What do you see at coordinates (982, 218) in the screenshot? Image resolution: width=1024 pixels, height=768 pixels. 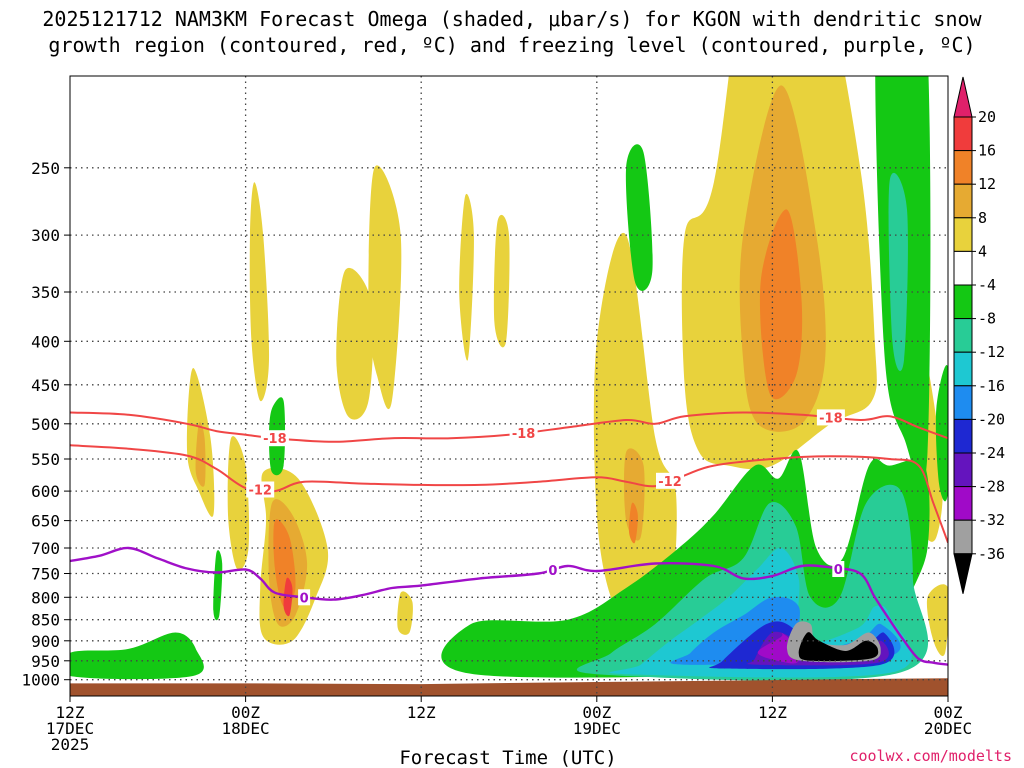 I see `colorbar-label: 8` at bounding box center [982, 218].